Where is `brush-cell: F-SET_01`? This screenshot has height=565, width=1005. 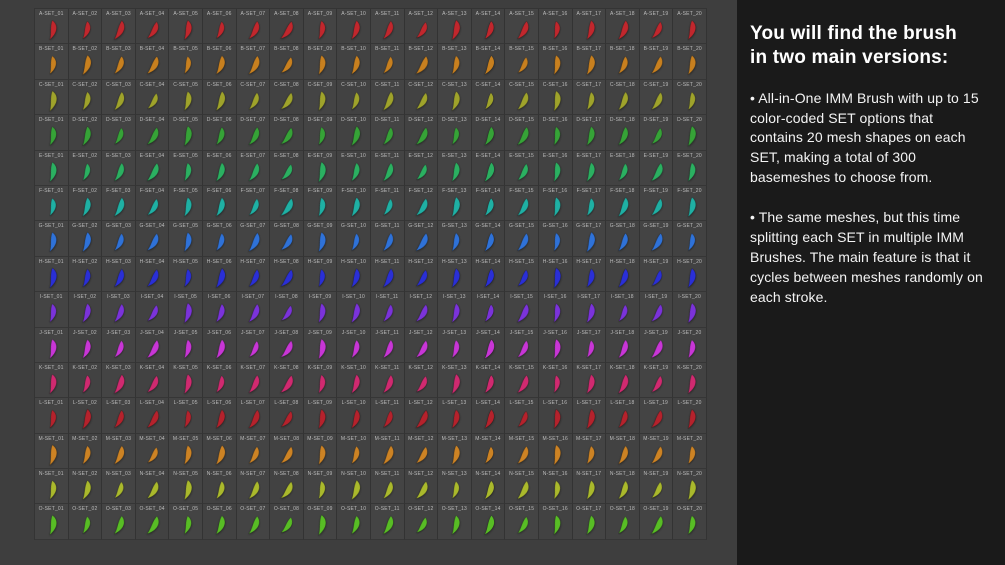
brush-cell: F-SET_01 is located at coordinates (52, 203).